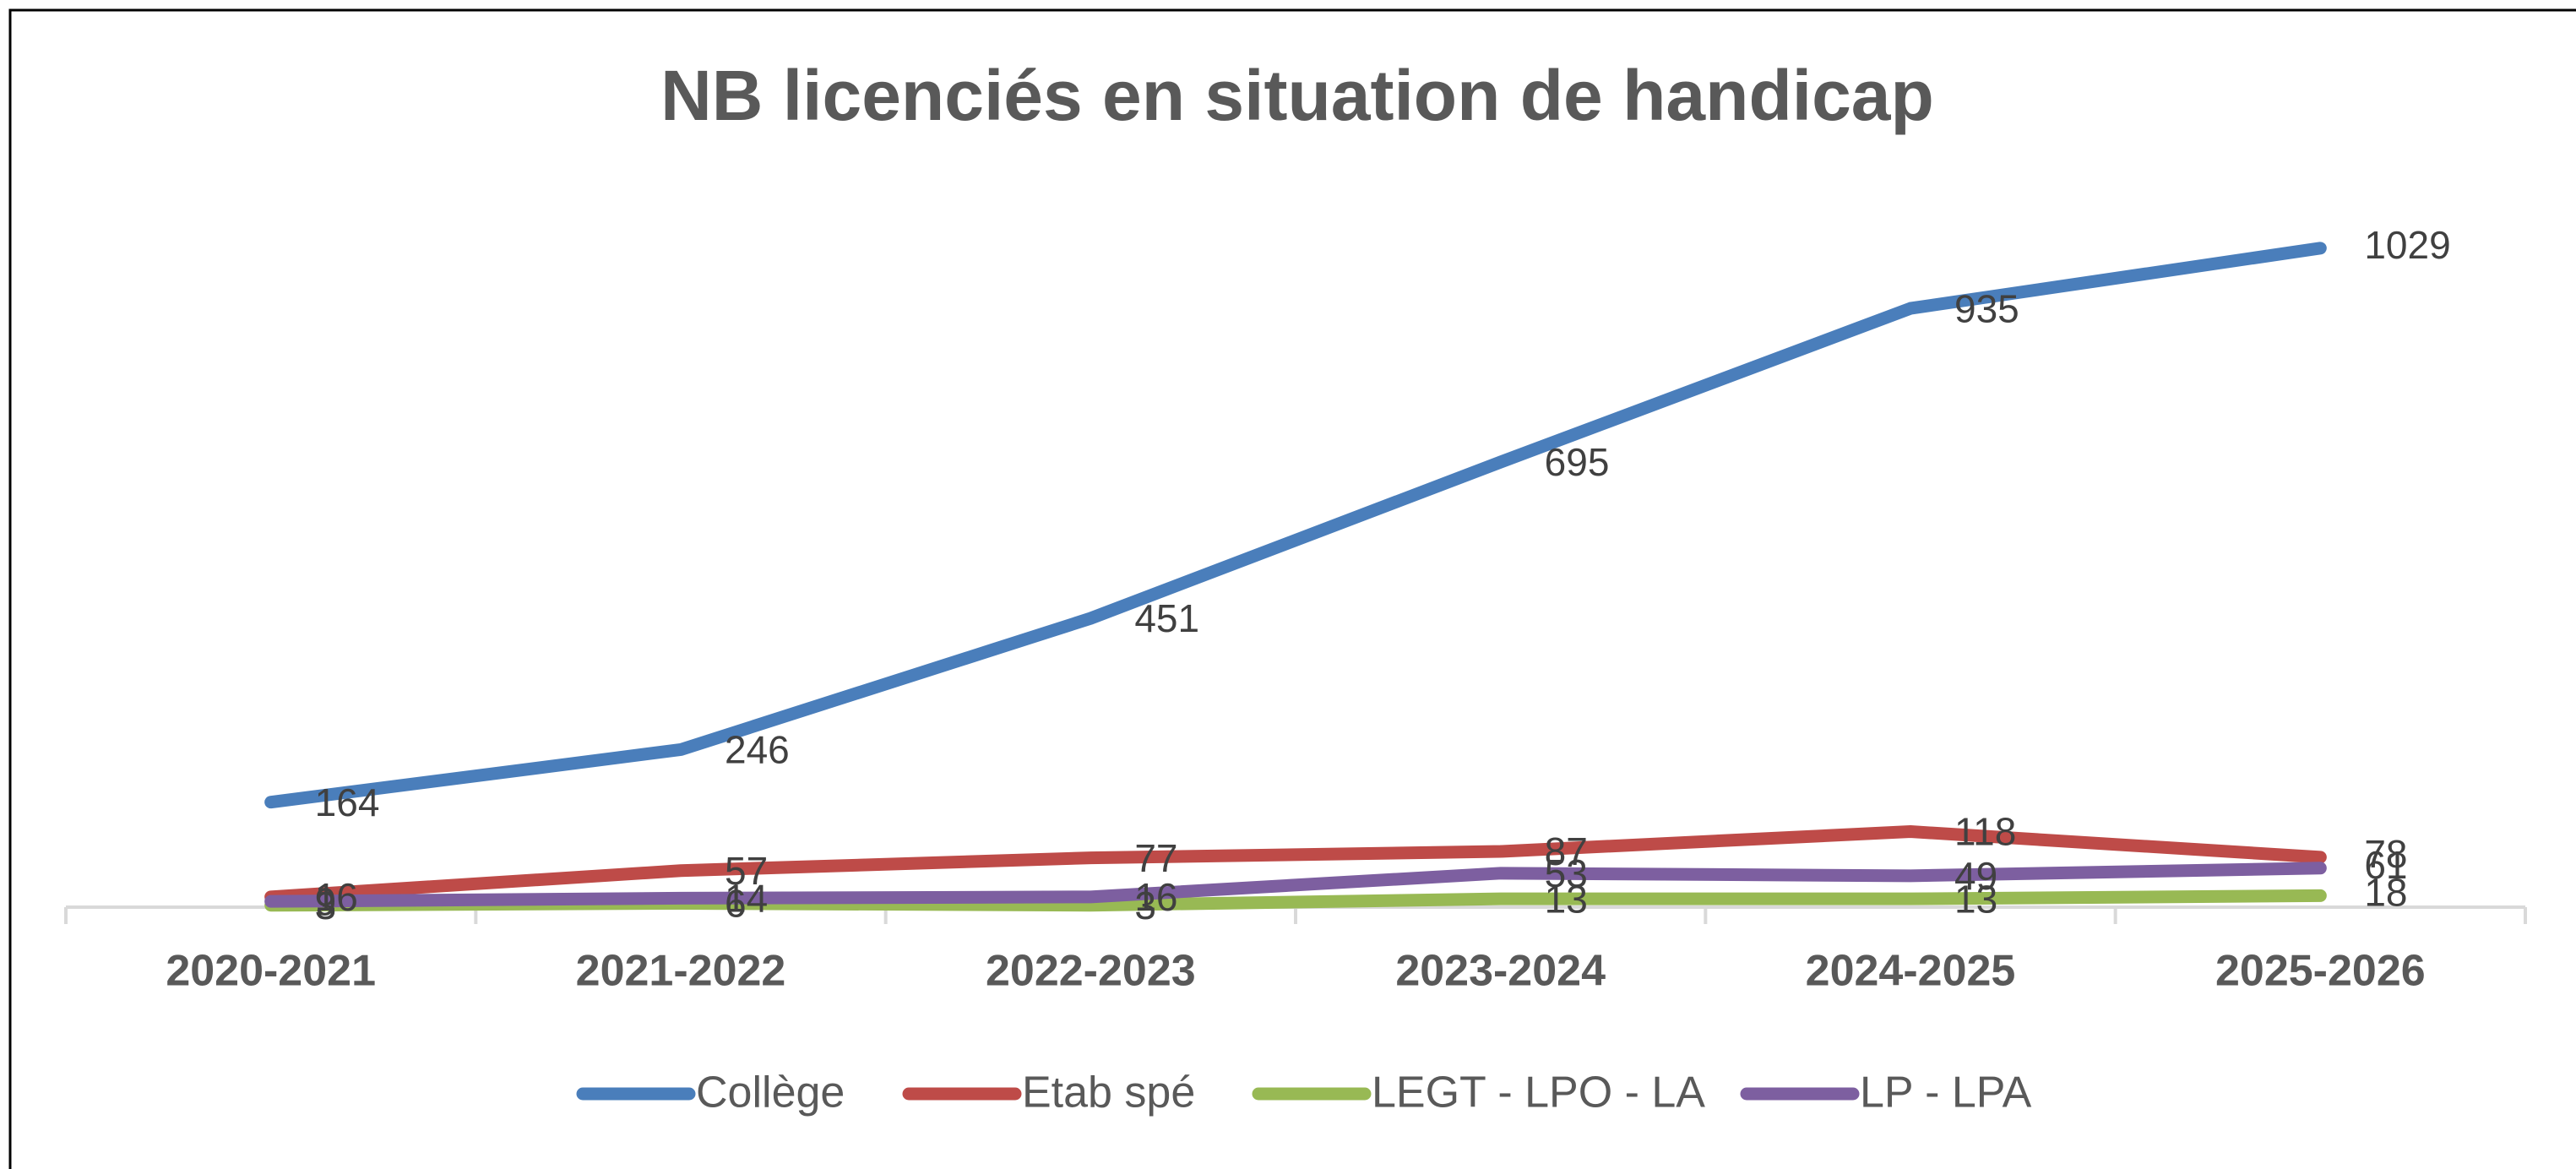 The image size is (2576, 1169). Describe the element at coordinates (1577, 462) in the screenshot. I see `data-label: 695` at that location.